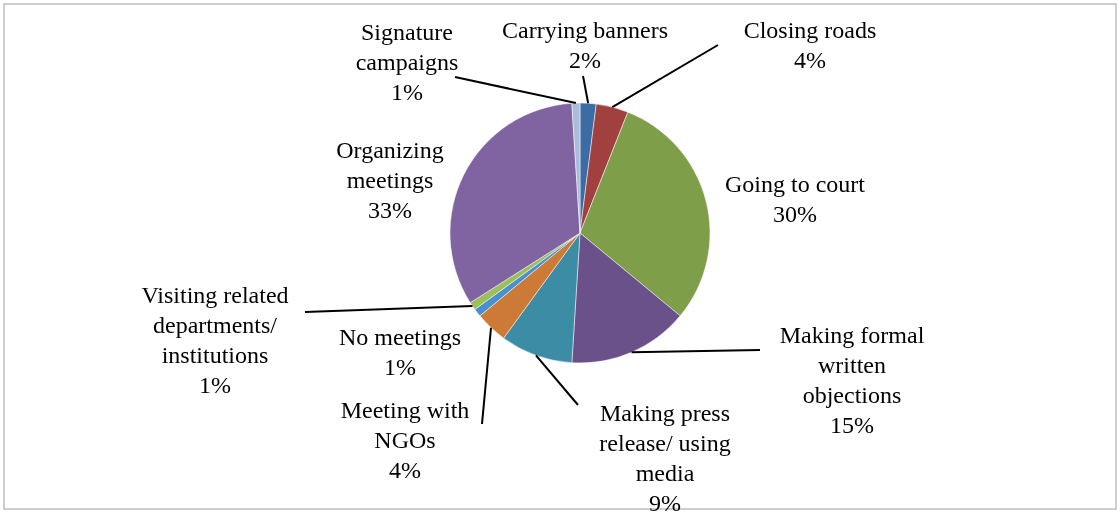 The image size is (1120, 513). Describe the element at coordinates (585, 30) in the screenshot. I see `slice-label: Carrying banners` at that location.